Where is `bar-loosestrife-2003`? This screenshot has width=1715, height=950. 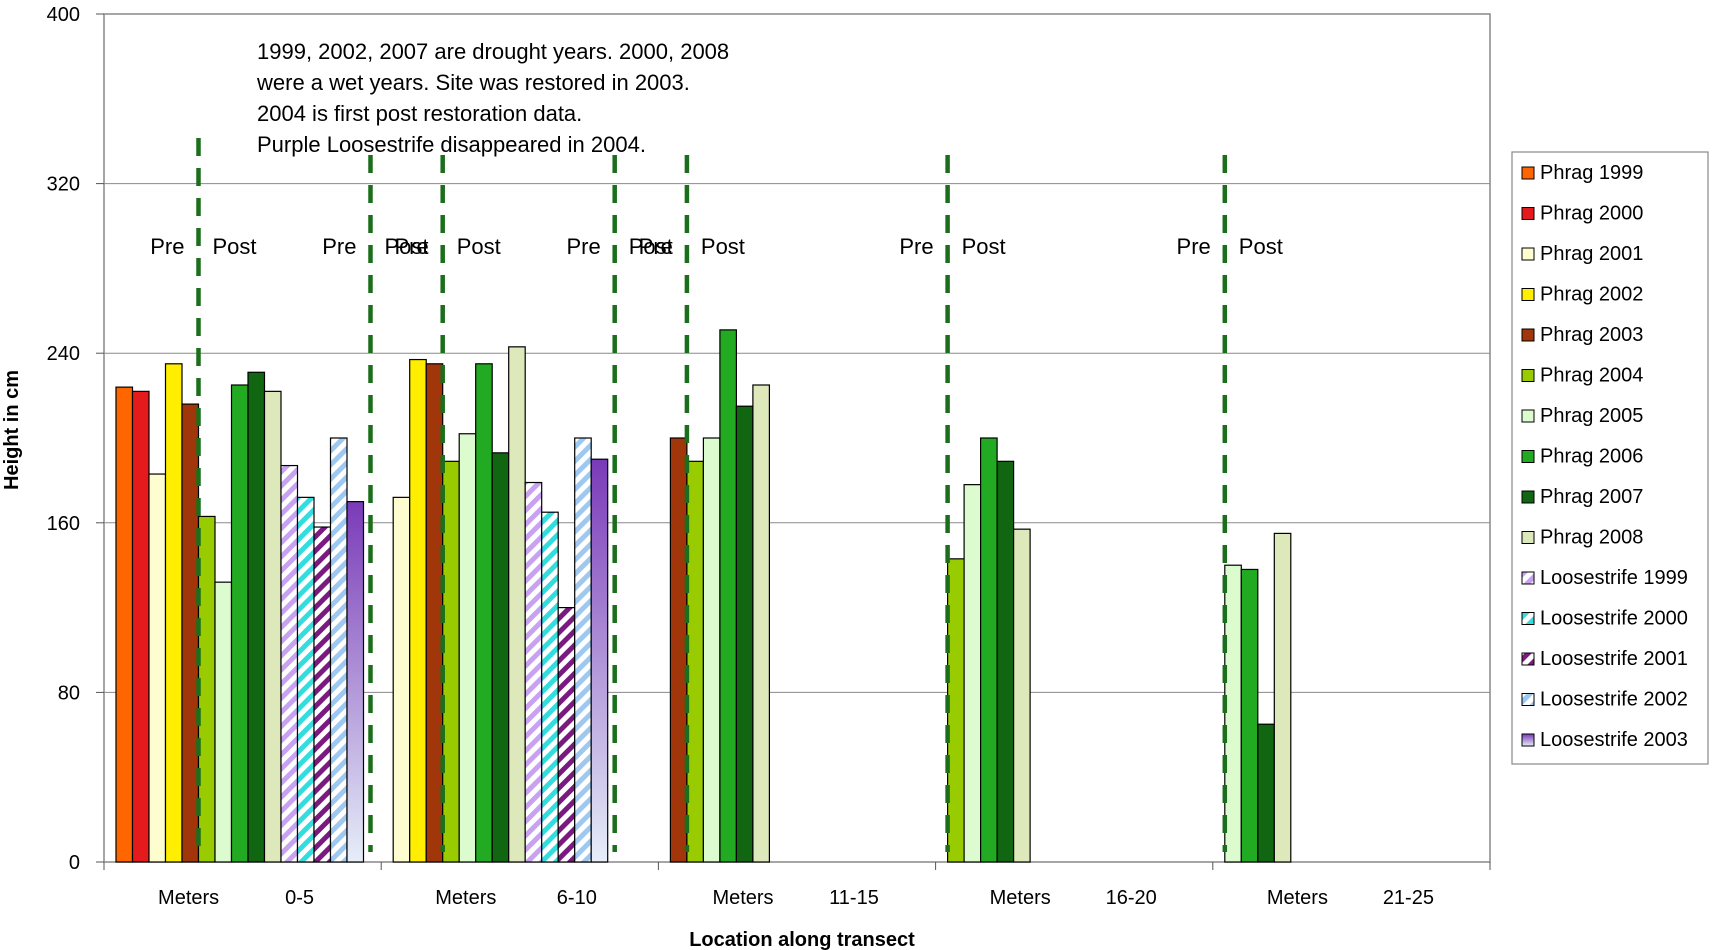
bar-loosestrife-2003 is located at coordinates (355, 682).